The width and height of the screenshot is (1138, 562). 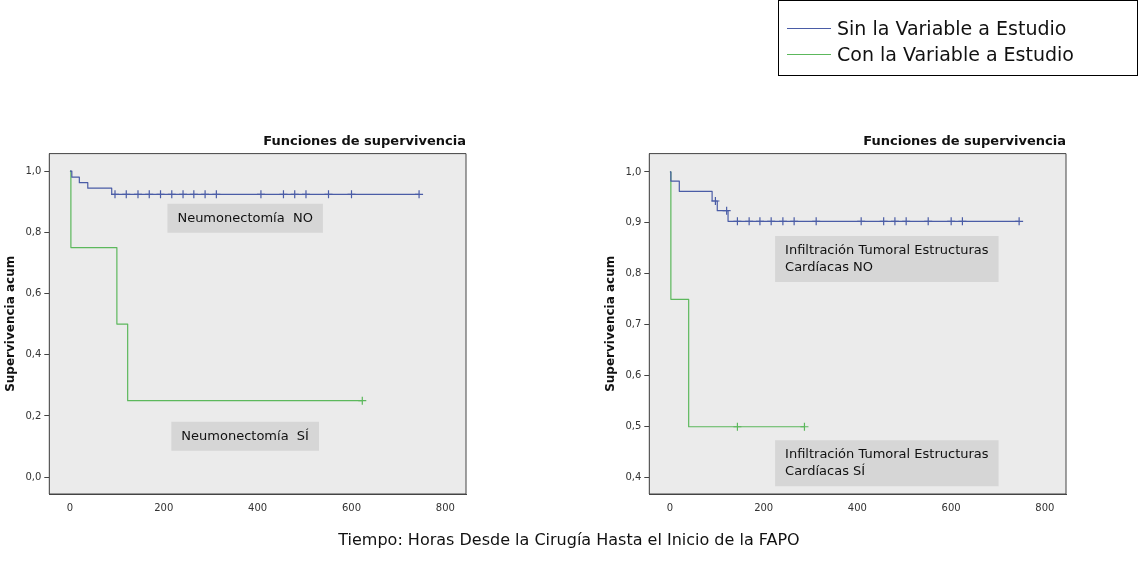 I want to click on y-tick-label: 0,7, so click(x=633, y=324).